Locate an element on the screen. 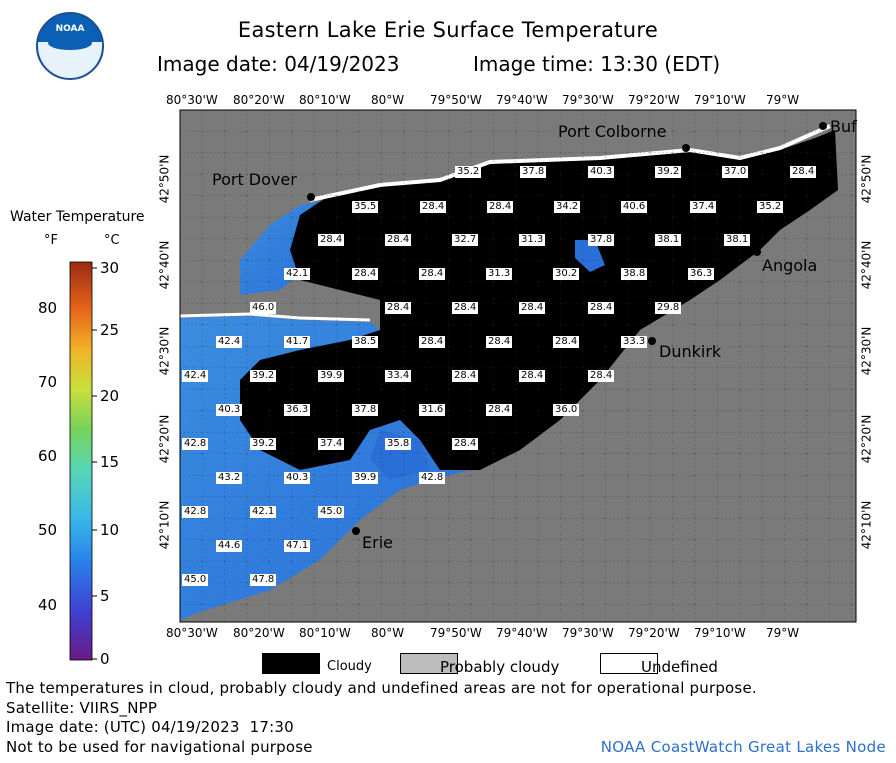 This screenshot has width=896, height=763. city-marker-port-colborne is located at coordinates (686, 148).